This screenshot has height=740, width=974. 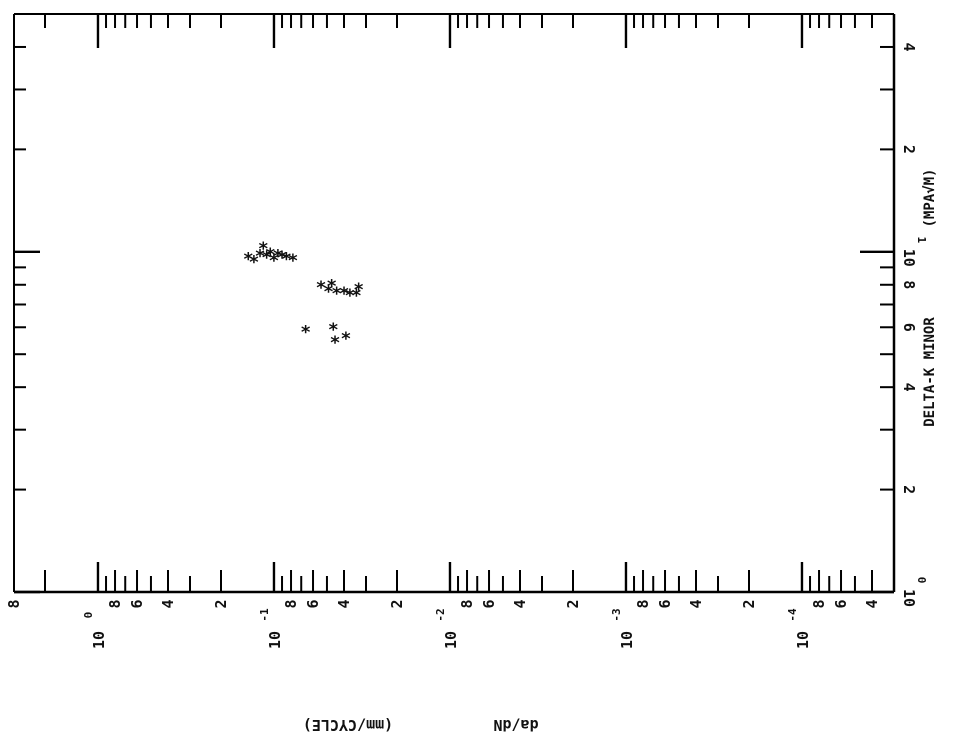 I want to click on y-axis-title: DELTA-K MINOR (MPA√M), so click(x=930, y=297).